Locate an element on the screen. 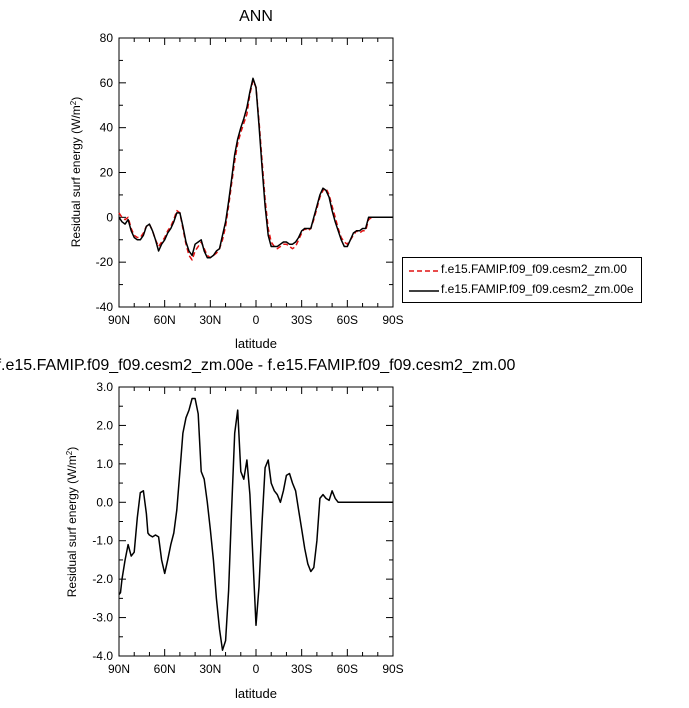 Image resolution: width=689 pixels, height=708 pixels. legend-entry-series-2: f.e15.FAMIP.f09_f09.cesm2_zm.00e is located at coordinates (522, 290).